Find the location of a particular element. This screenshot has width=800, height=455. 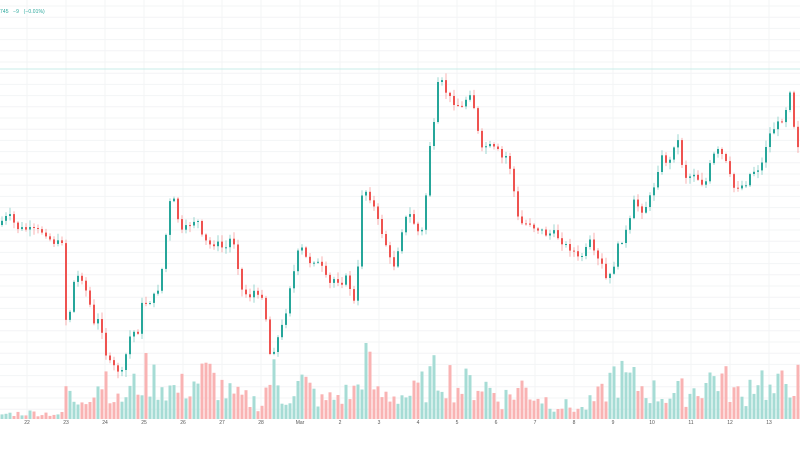

time-axis-label: 26 is located at coordinates (183, 423).